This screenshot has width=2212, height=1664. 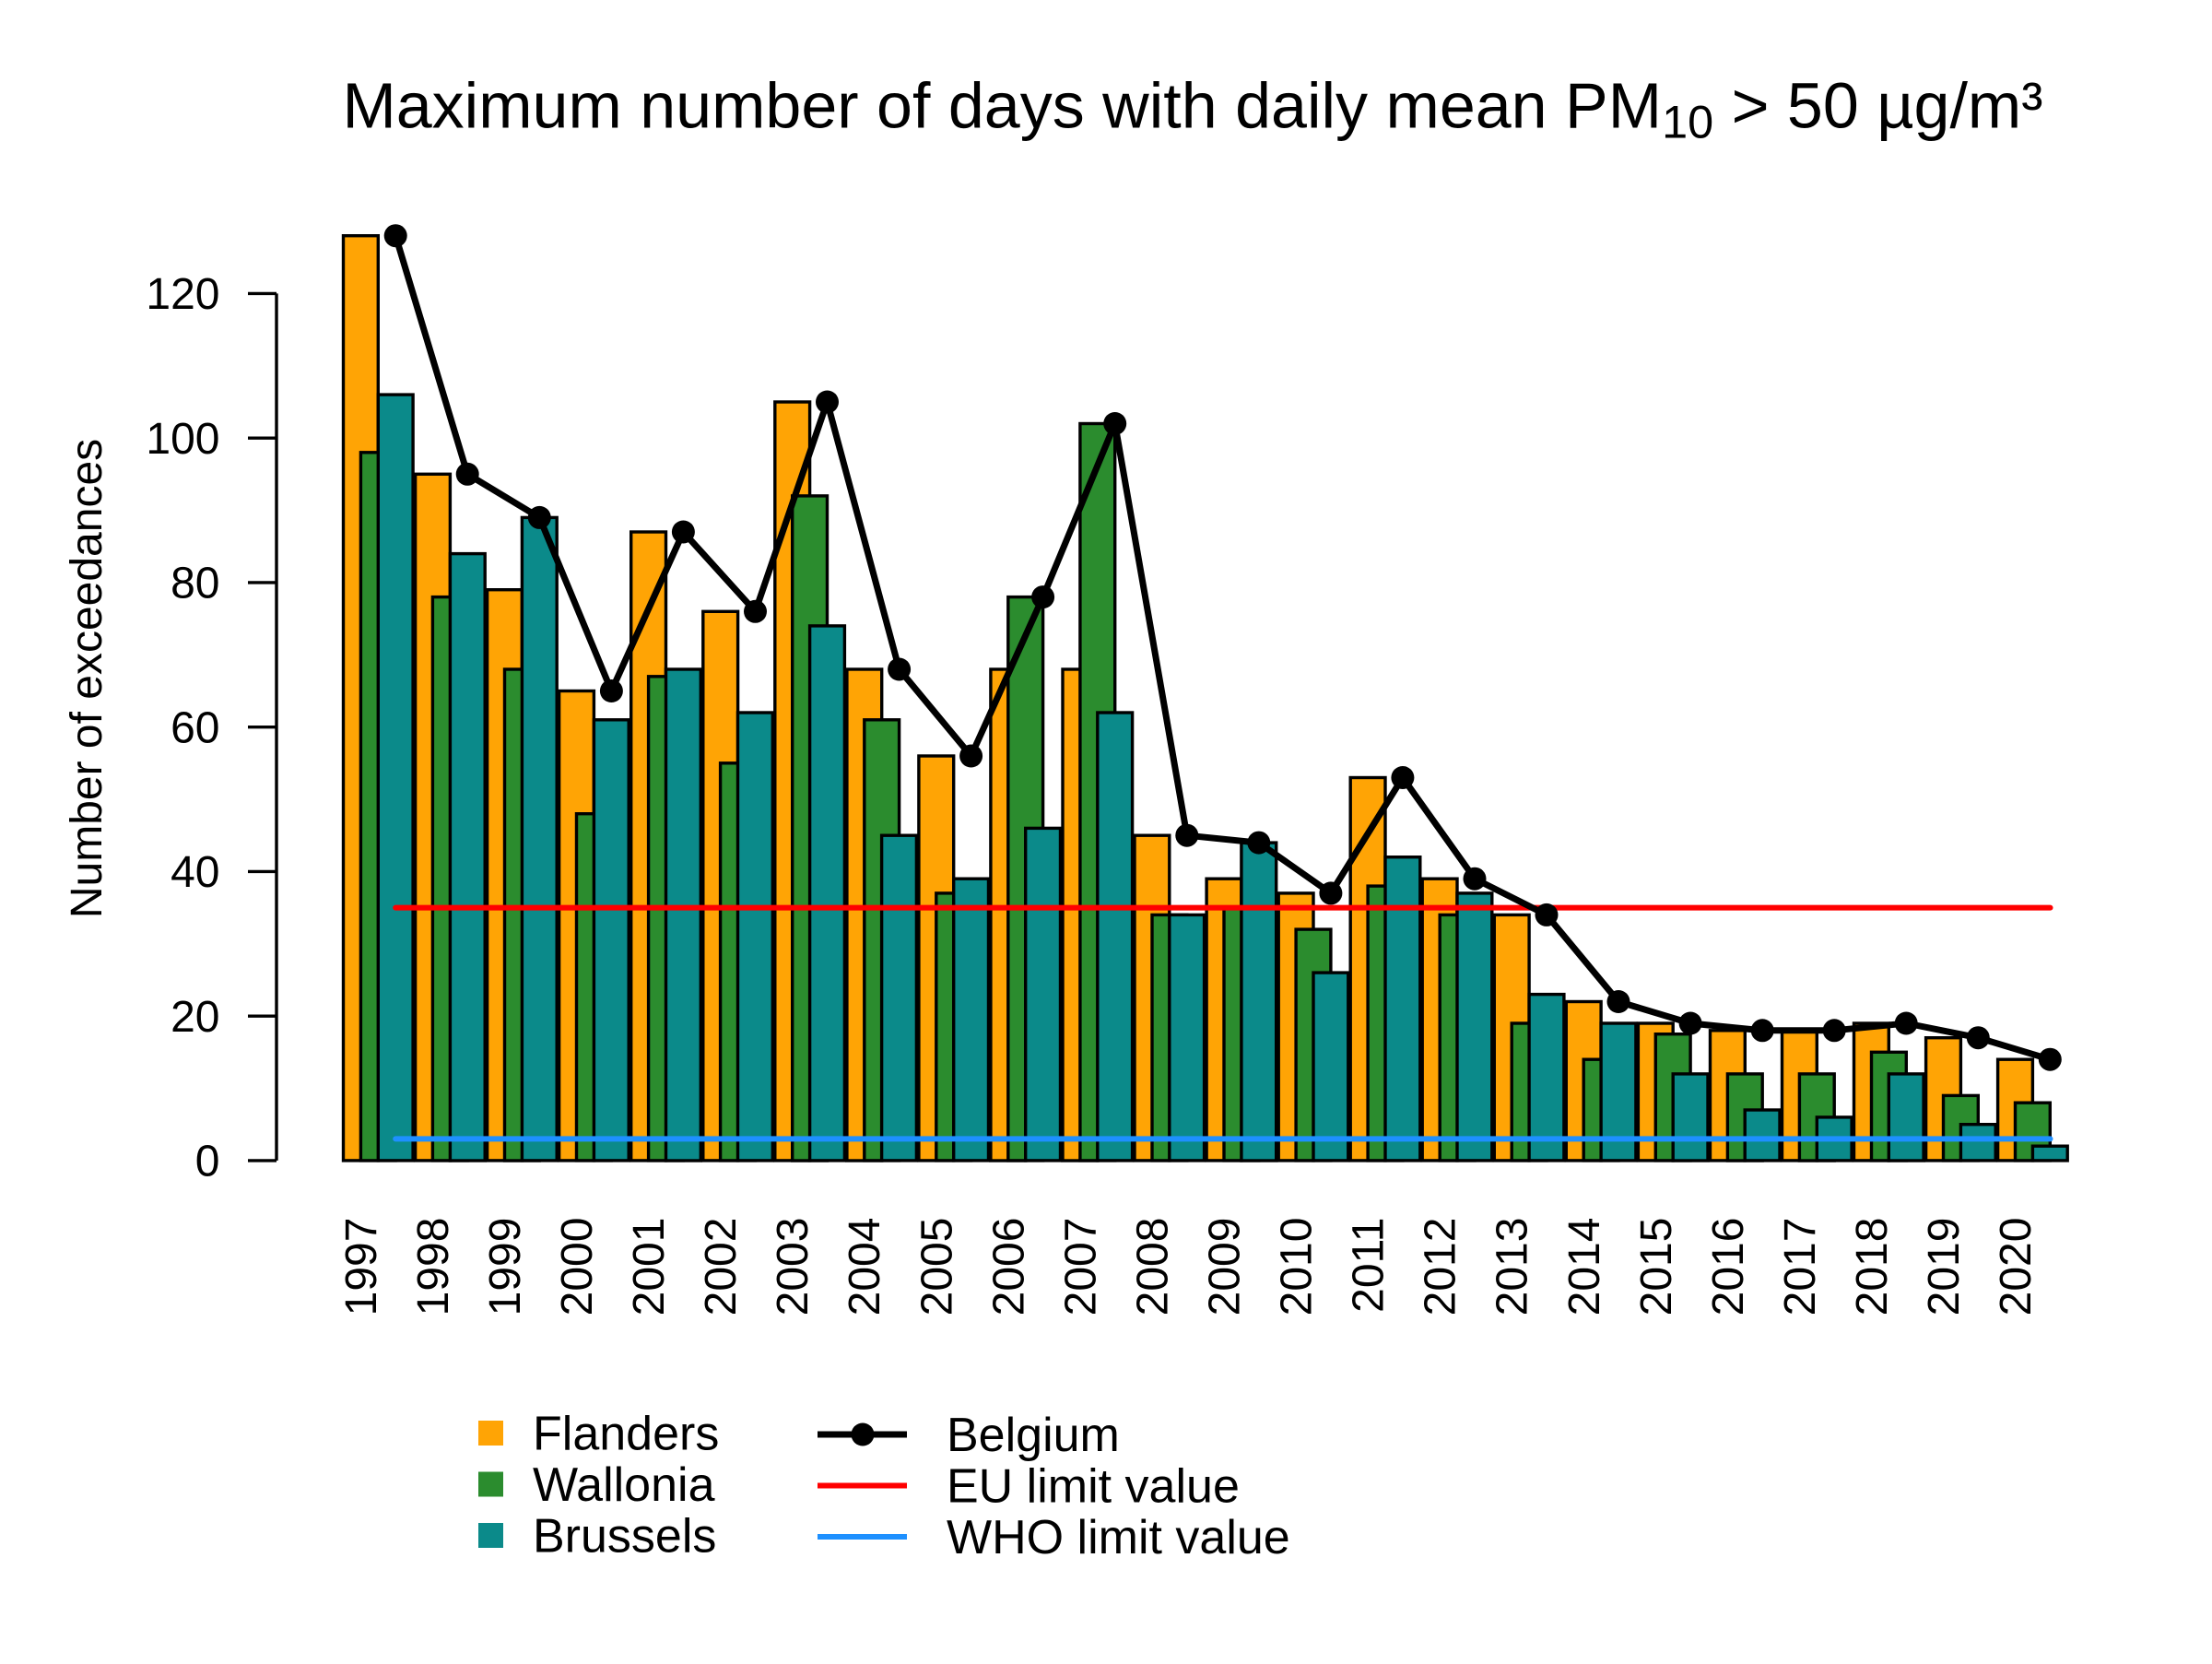 What do you see at coordinates (865, 1267) in the screenshot?
I see `svg-text: 2004` at bounding box center [865, 1267].